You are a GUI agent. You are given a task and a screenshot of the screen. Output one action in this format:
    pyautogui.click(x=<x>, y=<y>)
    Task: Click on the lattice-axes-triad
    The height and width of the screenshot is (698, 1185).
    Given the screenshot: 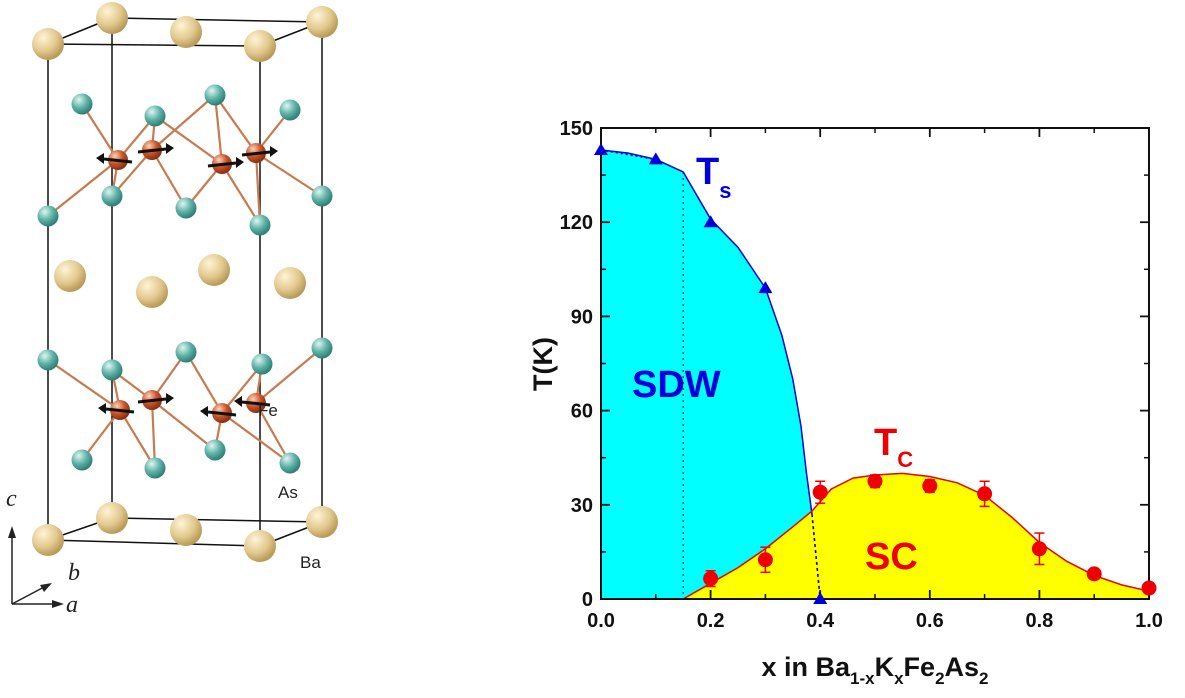 What is the action you would take?
    pyautogui.click(x=36, y=567)
    